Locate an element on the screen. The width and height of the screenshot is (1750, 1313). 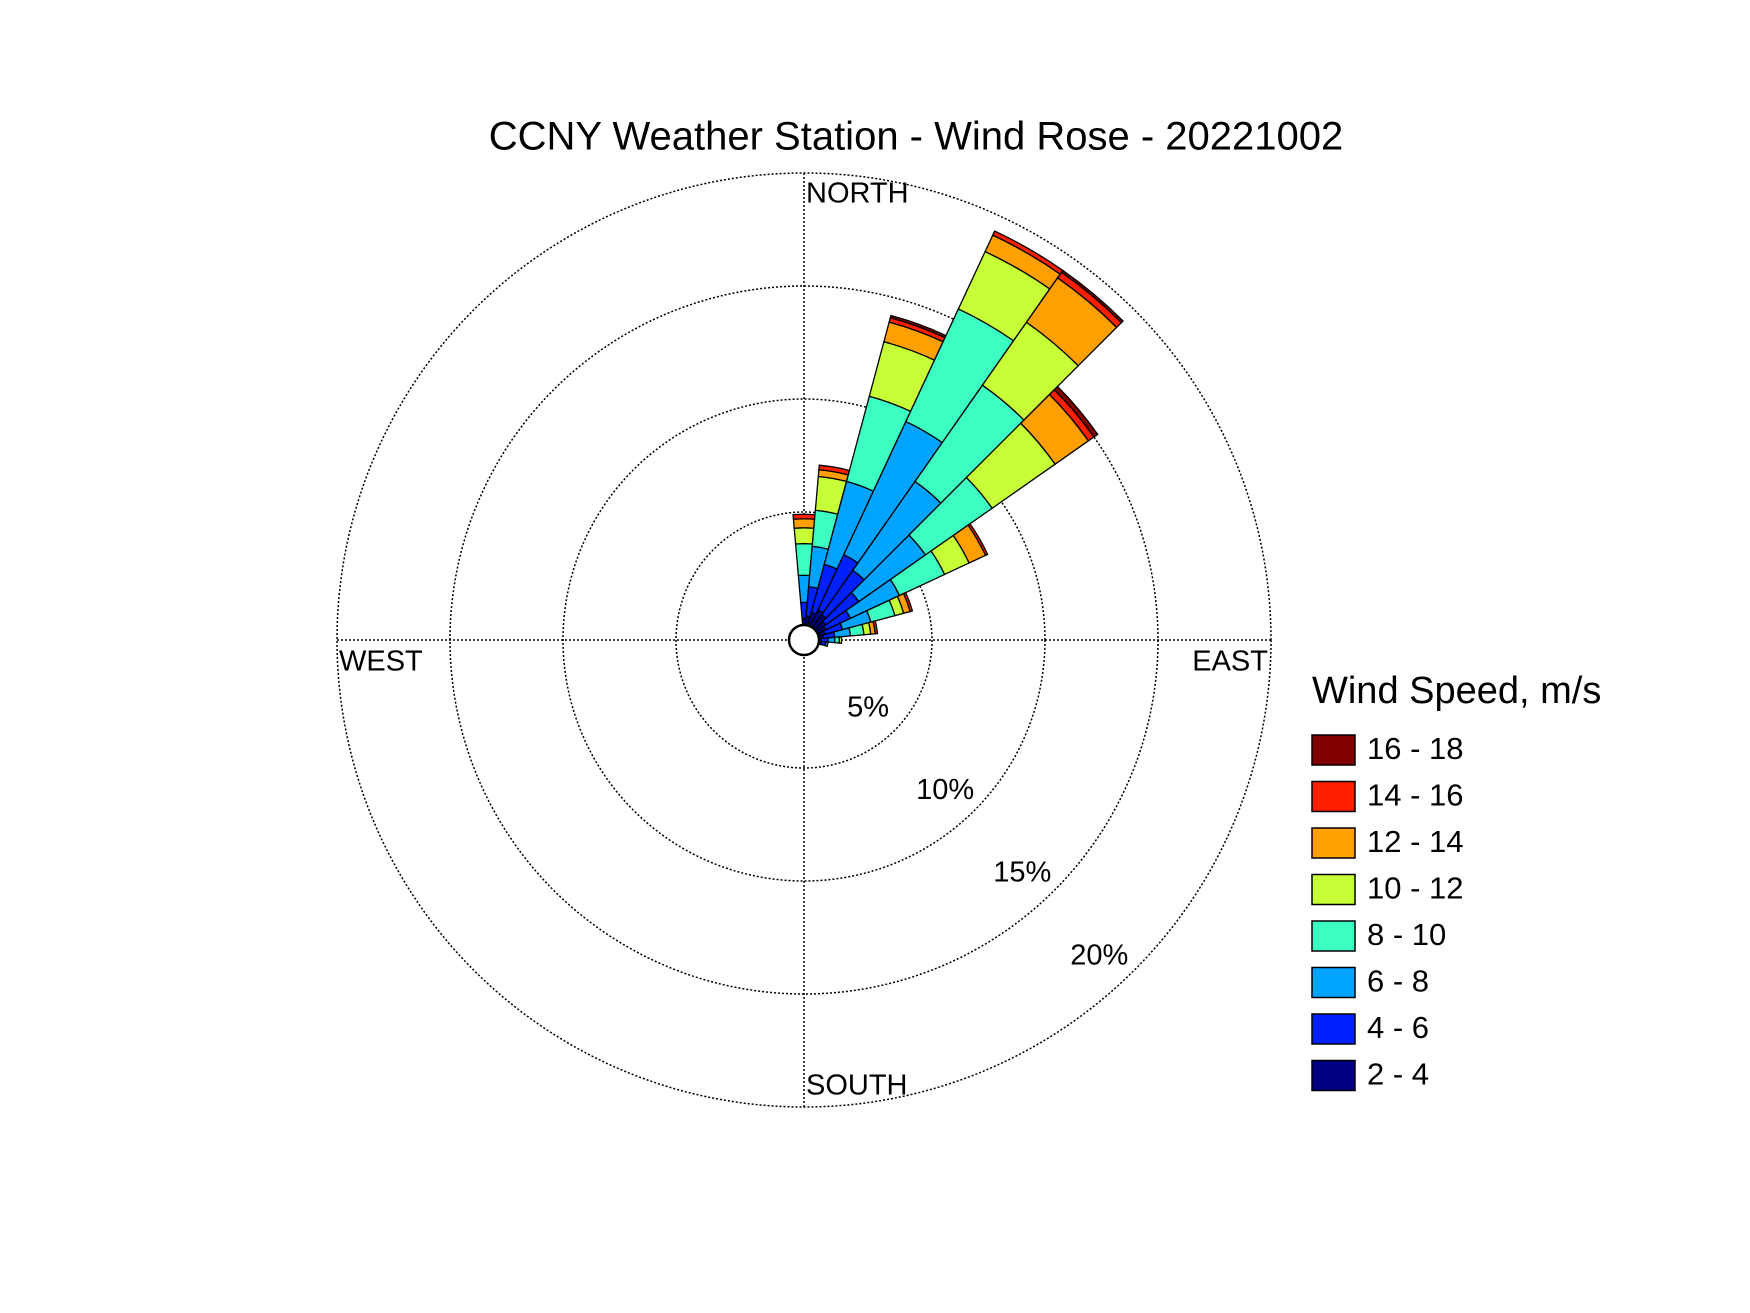
legend-label: 6 - 8 is located at coordinates (1398, 981).